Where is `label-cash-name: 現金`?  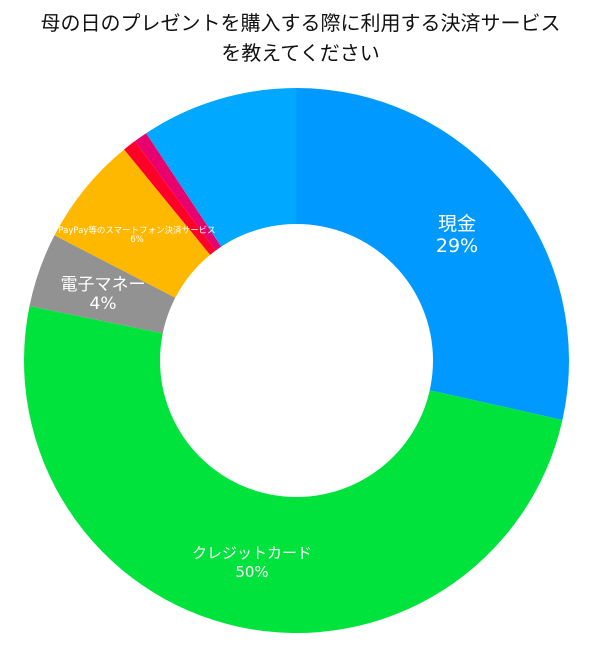
label-cash-name: 現金 is located at coordinates (457, 224).